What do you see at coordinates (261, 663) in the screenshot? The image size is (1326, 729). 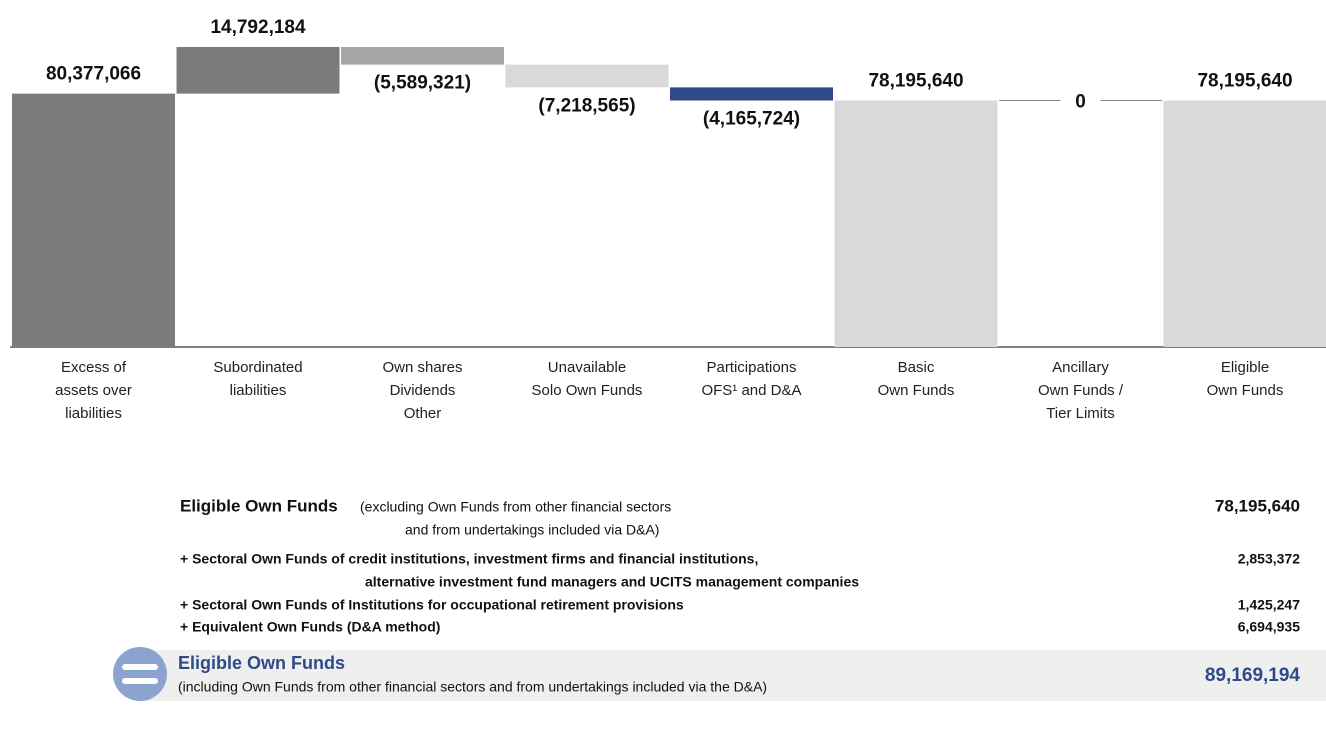 I see `total-title: Eligible Own Funds` at bounding box center [261, 663].